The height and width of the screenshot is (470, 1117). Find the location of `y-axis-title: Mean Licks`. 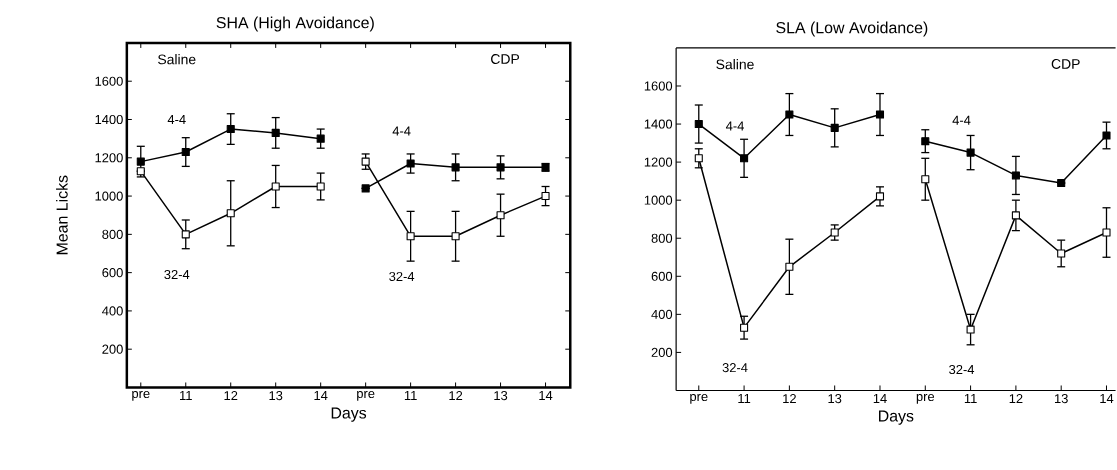

y-axis-title: Mean Licks is located at coordinates (62, 214).